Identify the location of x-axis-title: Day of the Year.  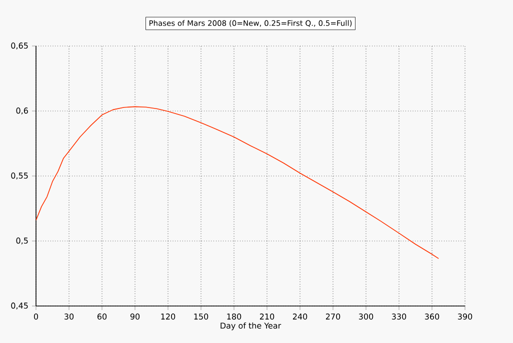
(251, 326).